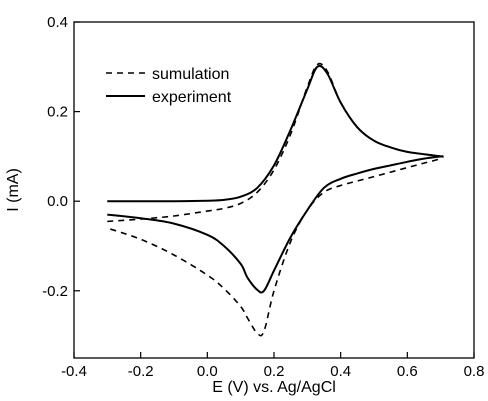 This screenshot has width=488, height=401. What do you see at coordinates (192, 97) in the screenshot?
I see `legend-label-experiment: experiment` at bounding box center [192, 97].